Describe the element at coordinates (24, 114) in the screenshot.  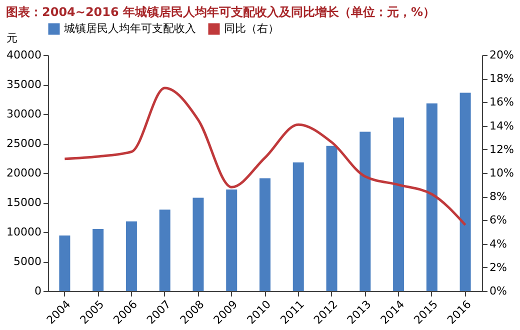
I see `y-tick-label: 30000` at that location.